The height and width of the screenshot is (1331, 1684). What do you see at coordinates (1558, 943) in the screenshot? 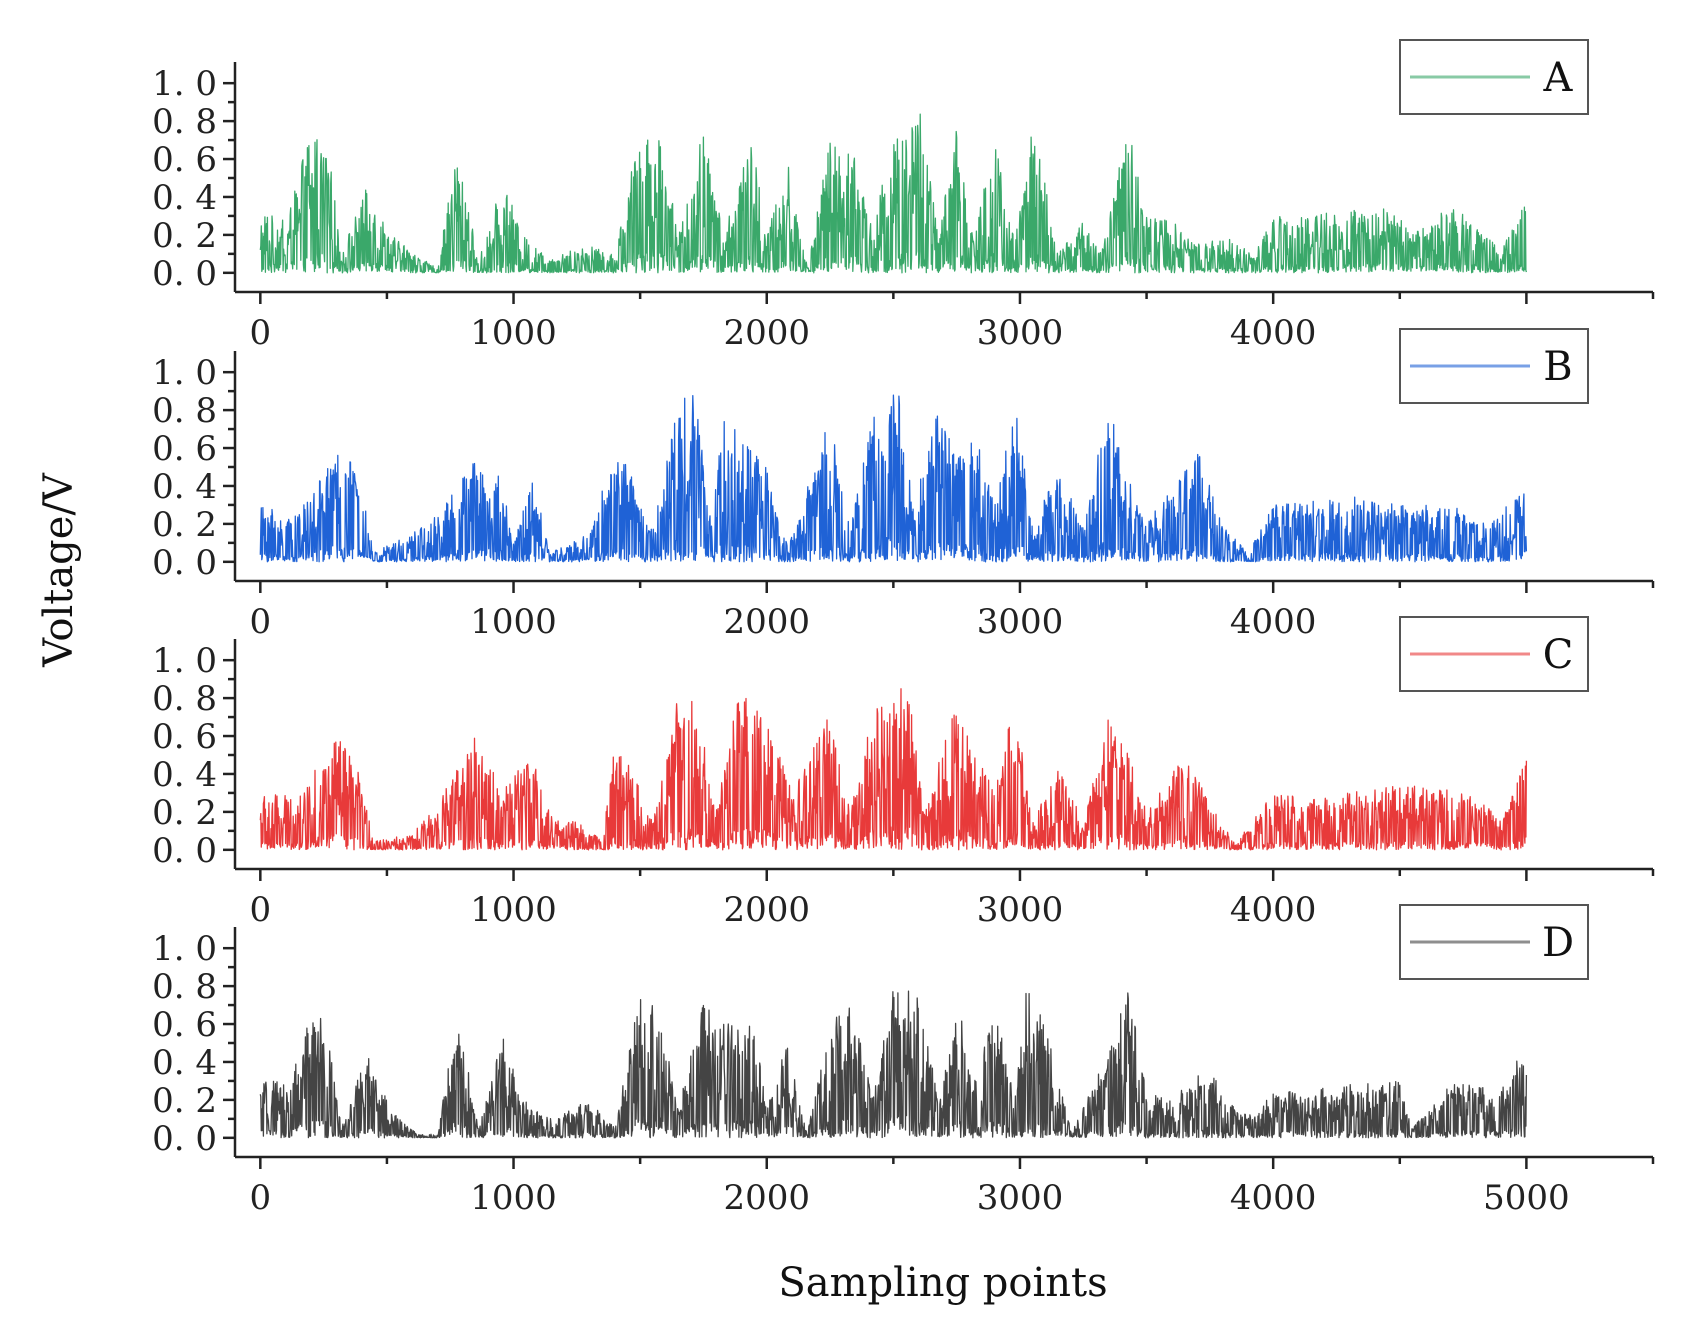
I see `legend-label: D` at bounding box center [1558, 943].